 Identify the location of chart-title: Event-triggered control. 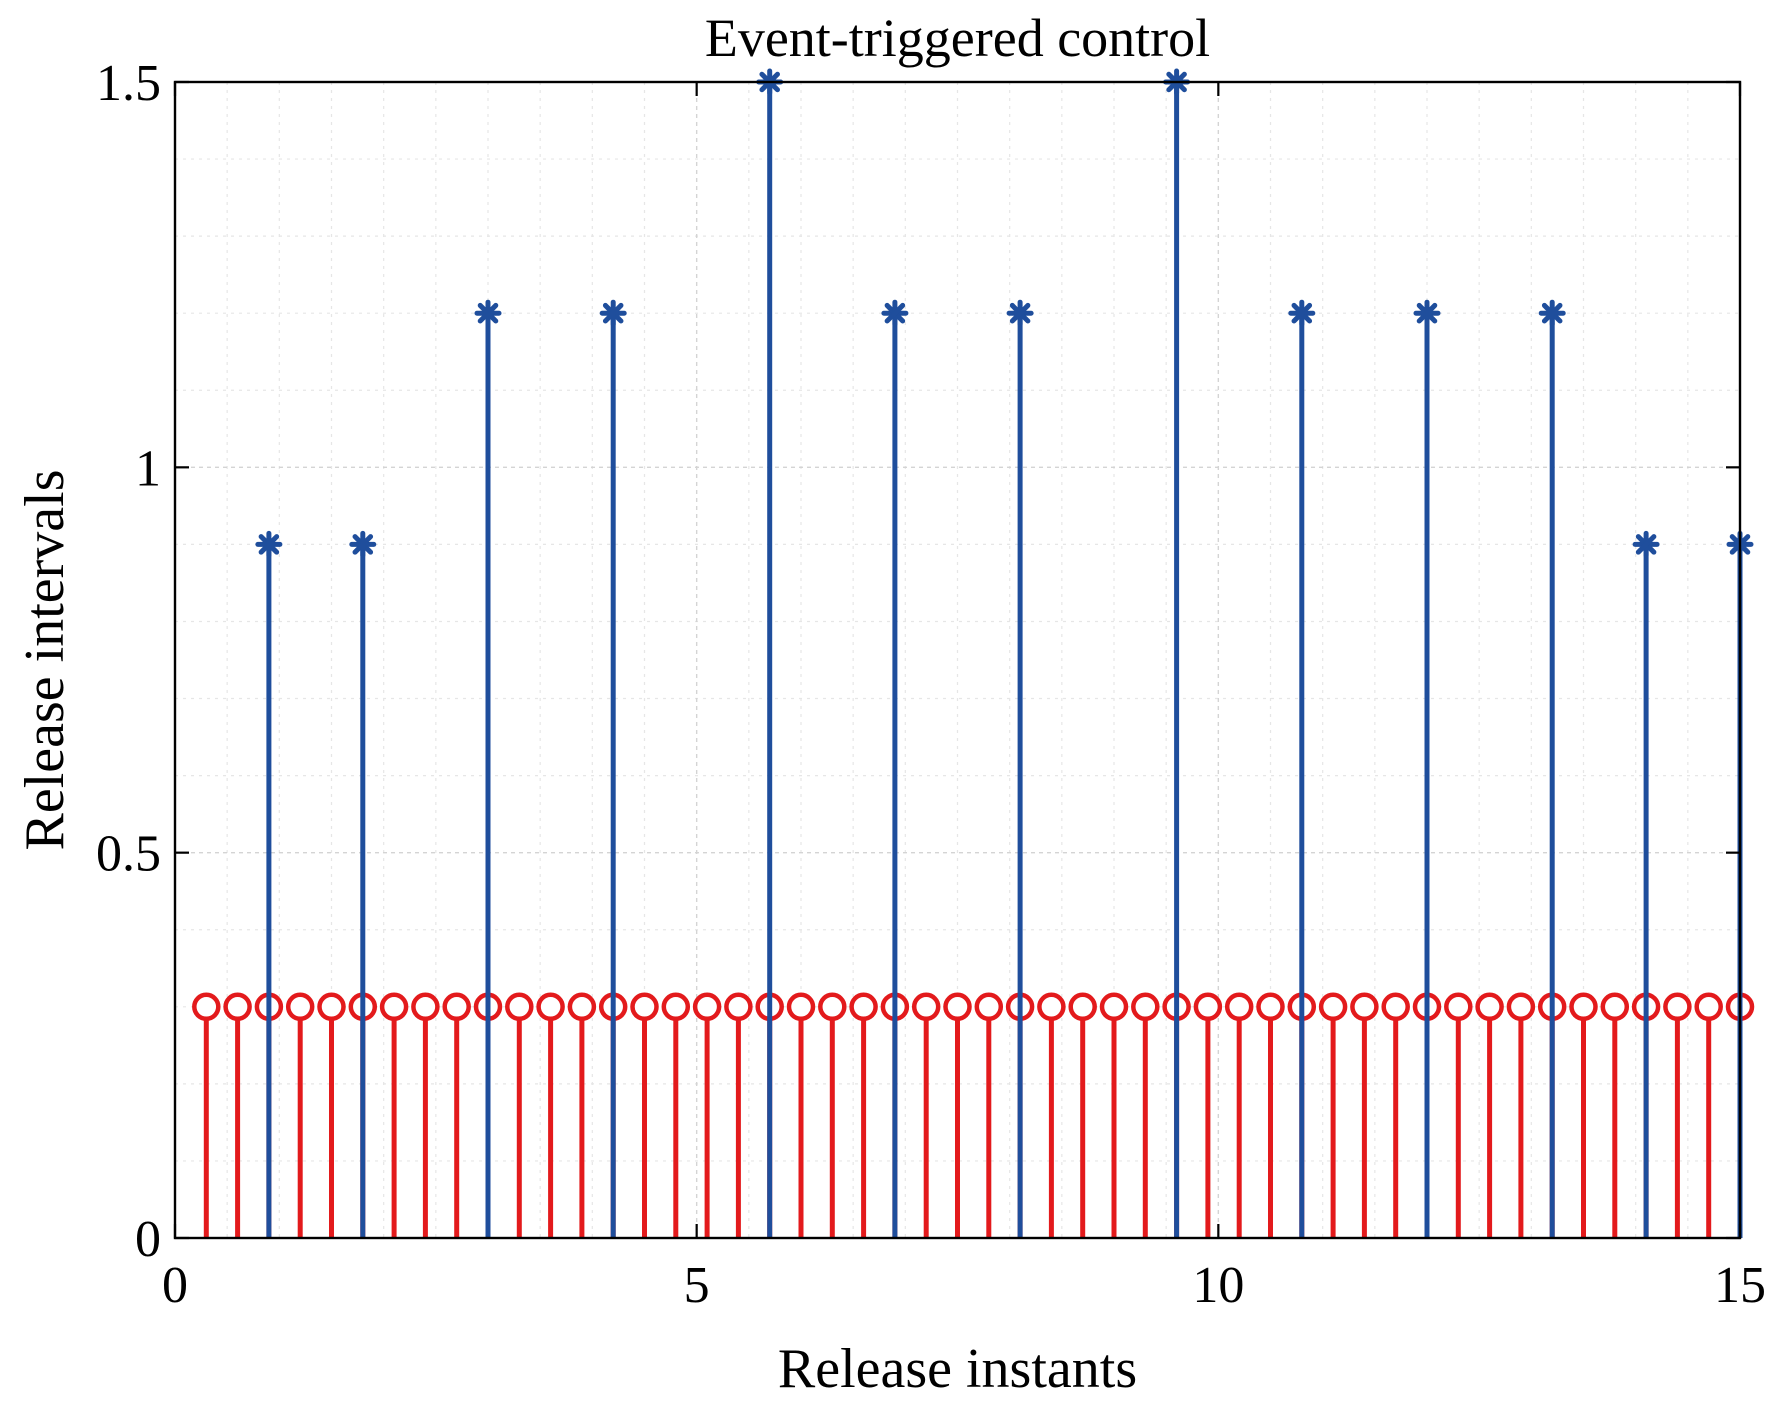
(957, 38).